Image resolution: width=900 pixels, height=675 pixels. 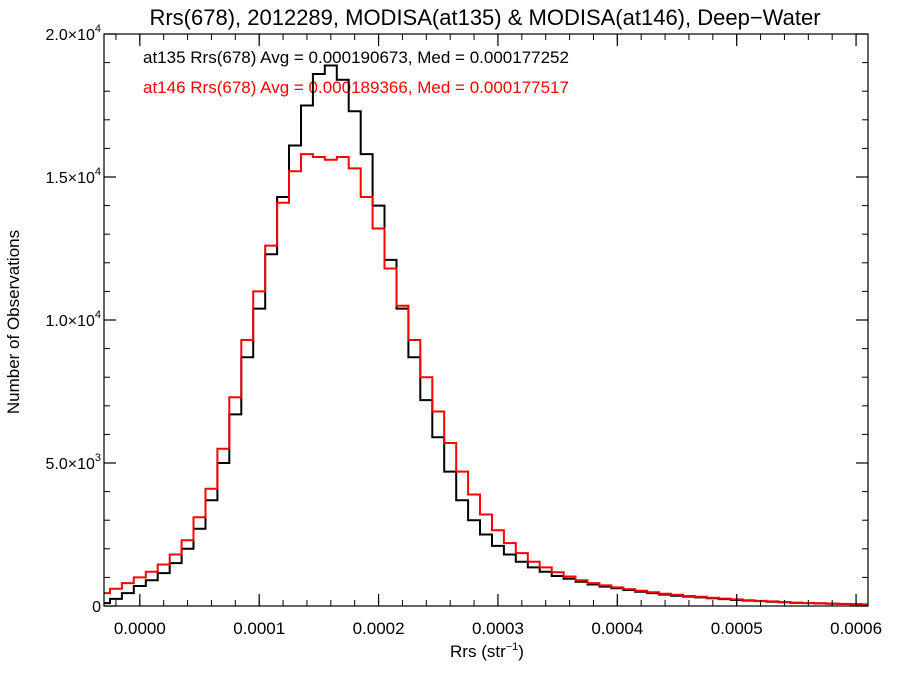 What do you see at coordinates (140, 628) in the screenshot?
I see `x-tick-label: 0.0000` at bounding box center [140, 628].